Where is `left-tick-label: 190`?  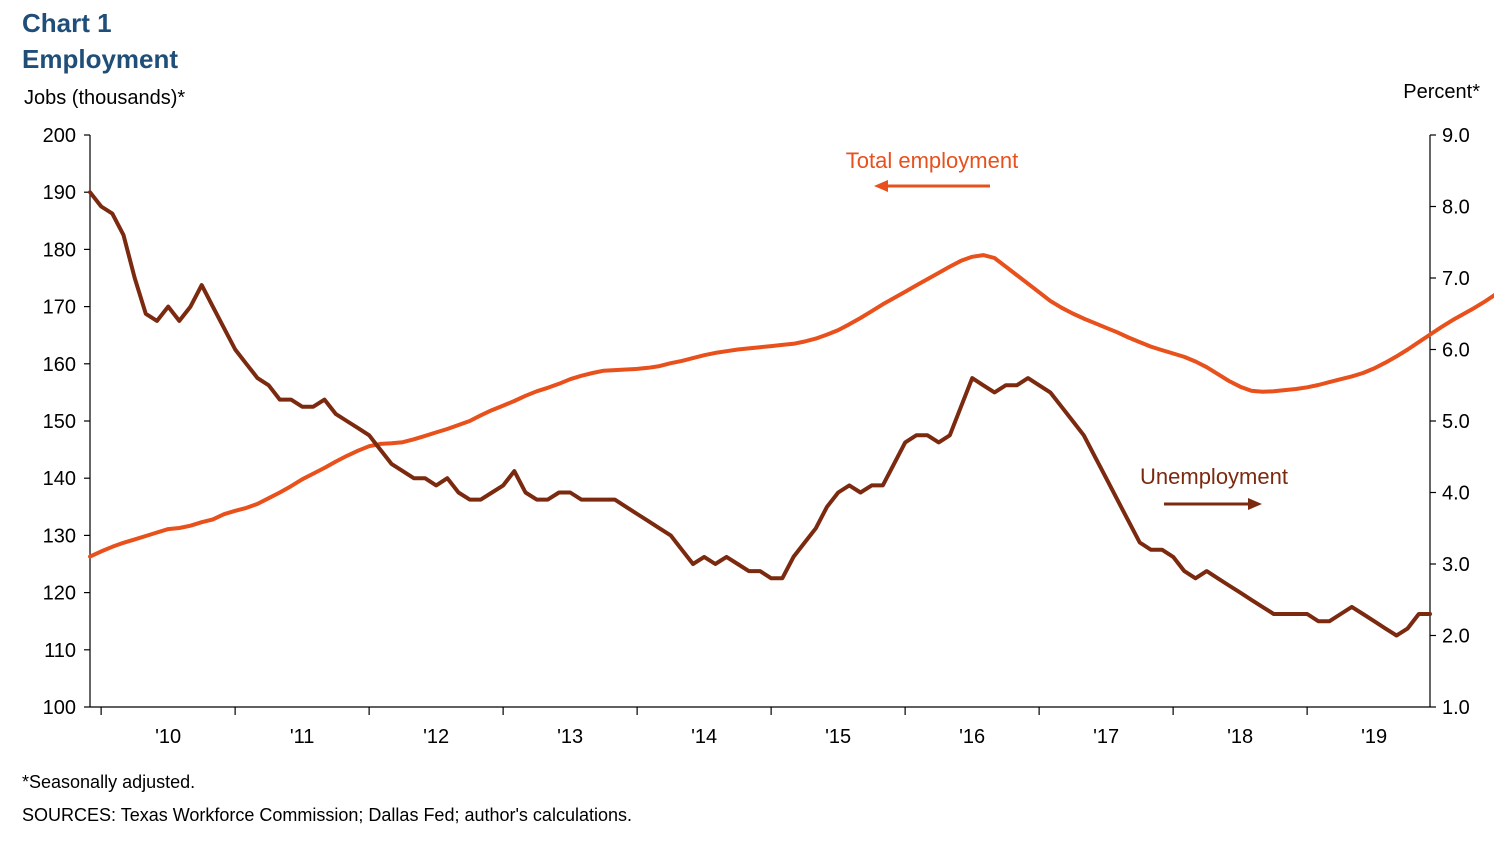
left-tick-label: 190 is located at coordinates (59, 193).